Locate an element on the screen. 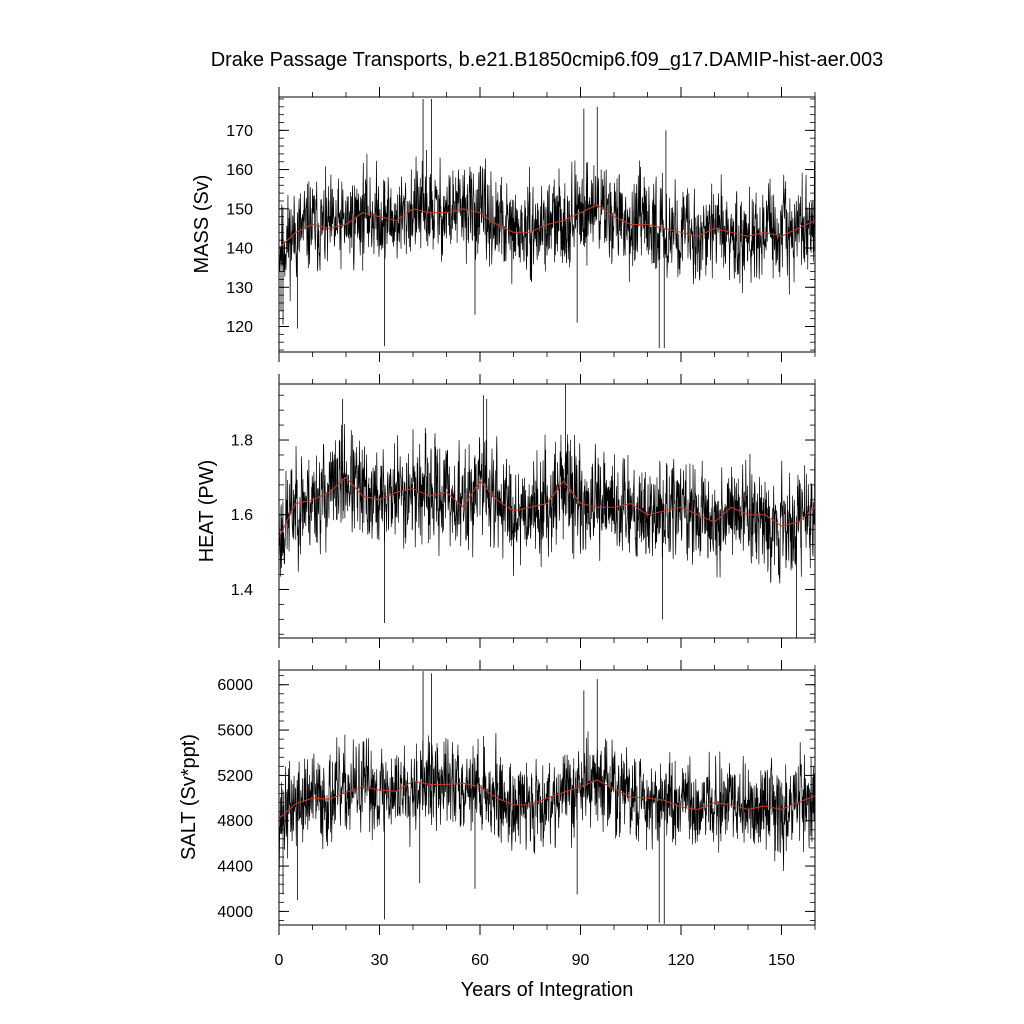  salt-ytick-label: 5200 is located at coordinates (235, 776).